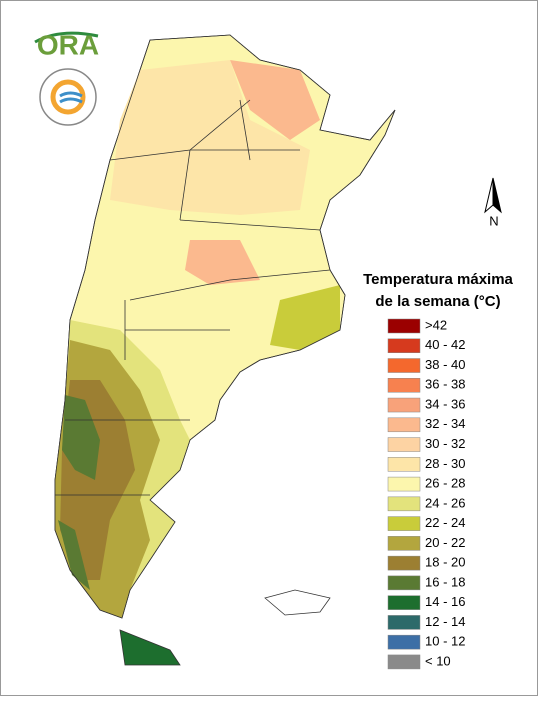  Describe the element at coordinates (445, 423) in the screenshot. I see `legend-label: 32 - 34` at that location.